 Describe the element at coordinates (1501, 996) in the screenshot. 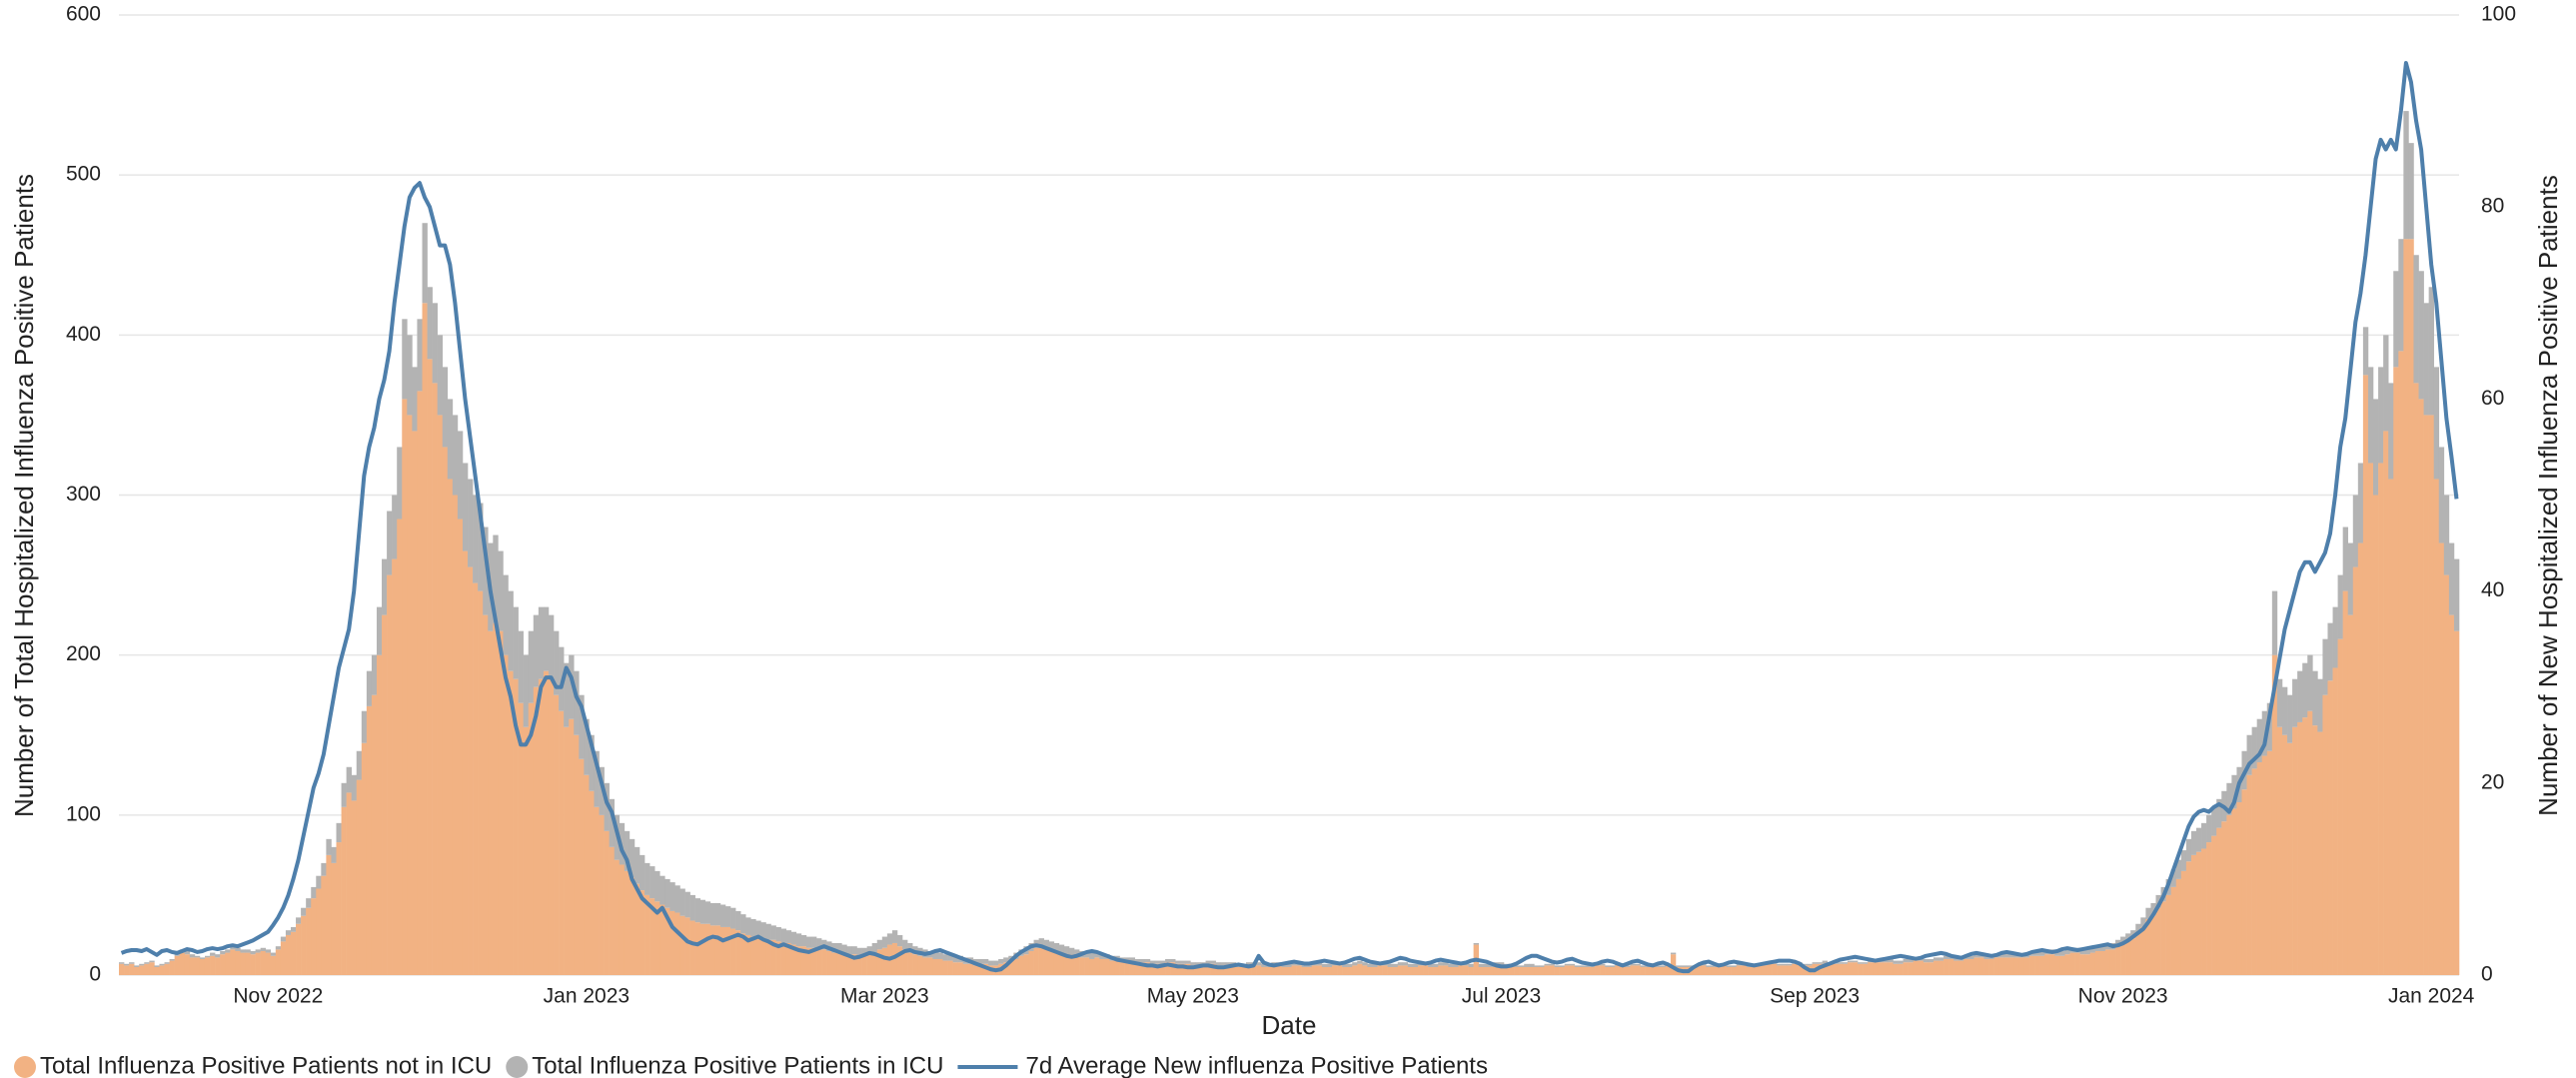

I see `x-tick-label: Jul 2023` at that location.